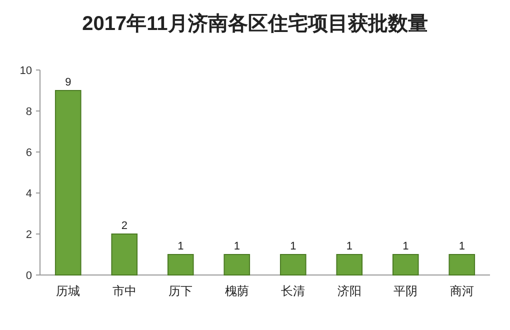 The image size is (510, 330). What do you see at coordinates (29, 112) in the screenshot?
I see `y-tick-label: 8` at bounding box center [29, 112].